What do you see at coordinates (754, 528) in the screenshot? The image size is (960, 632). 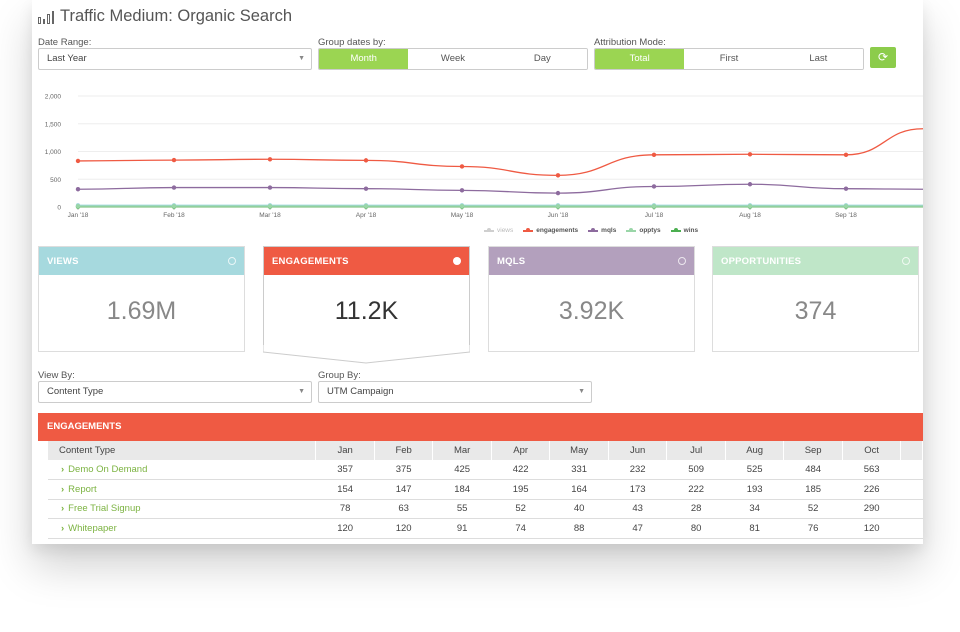 I see `table-cell: 81` at bounding box center [754, 528].